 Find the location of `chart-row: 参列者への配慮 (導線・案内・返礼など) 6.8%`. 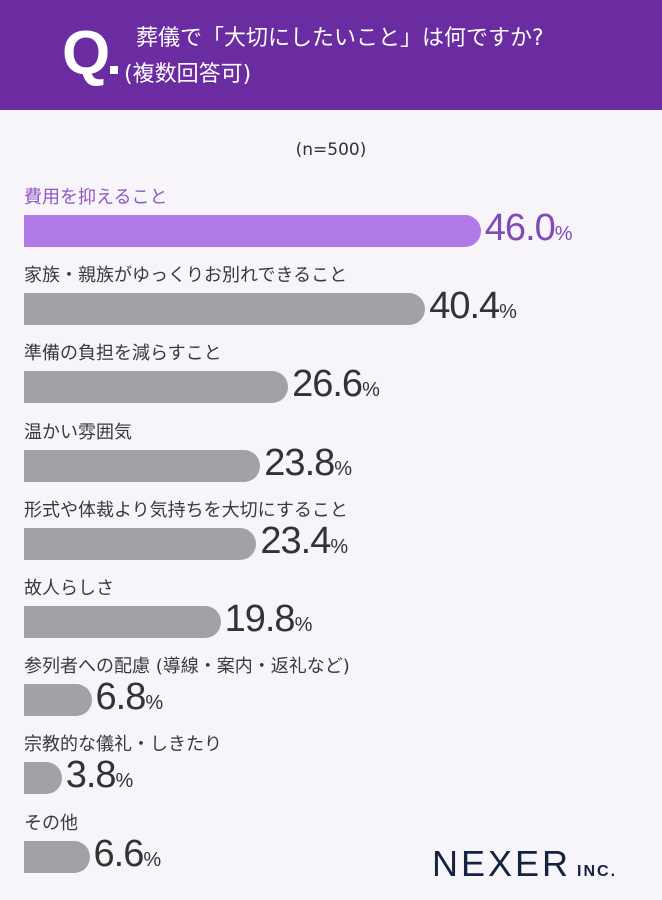

chart-row: 参列者への配慮 (導線・案内・返礼など) 6.8% is located at coordinates (334, 686).